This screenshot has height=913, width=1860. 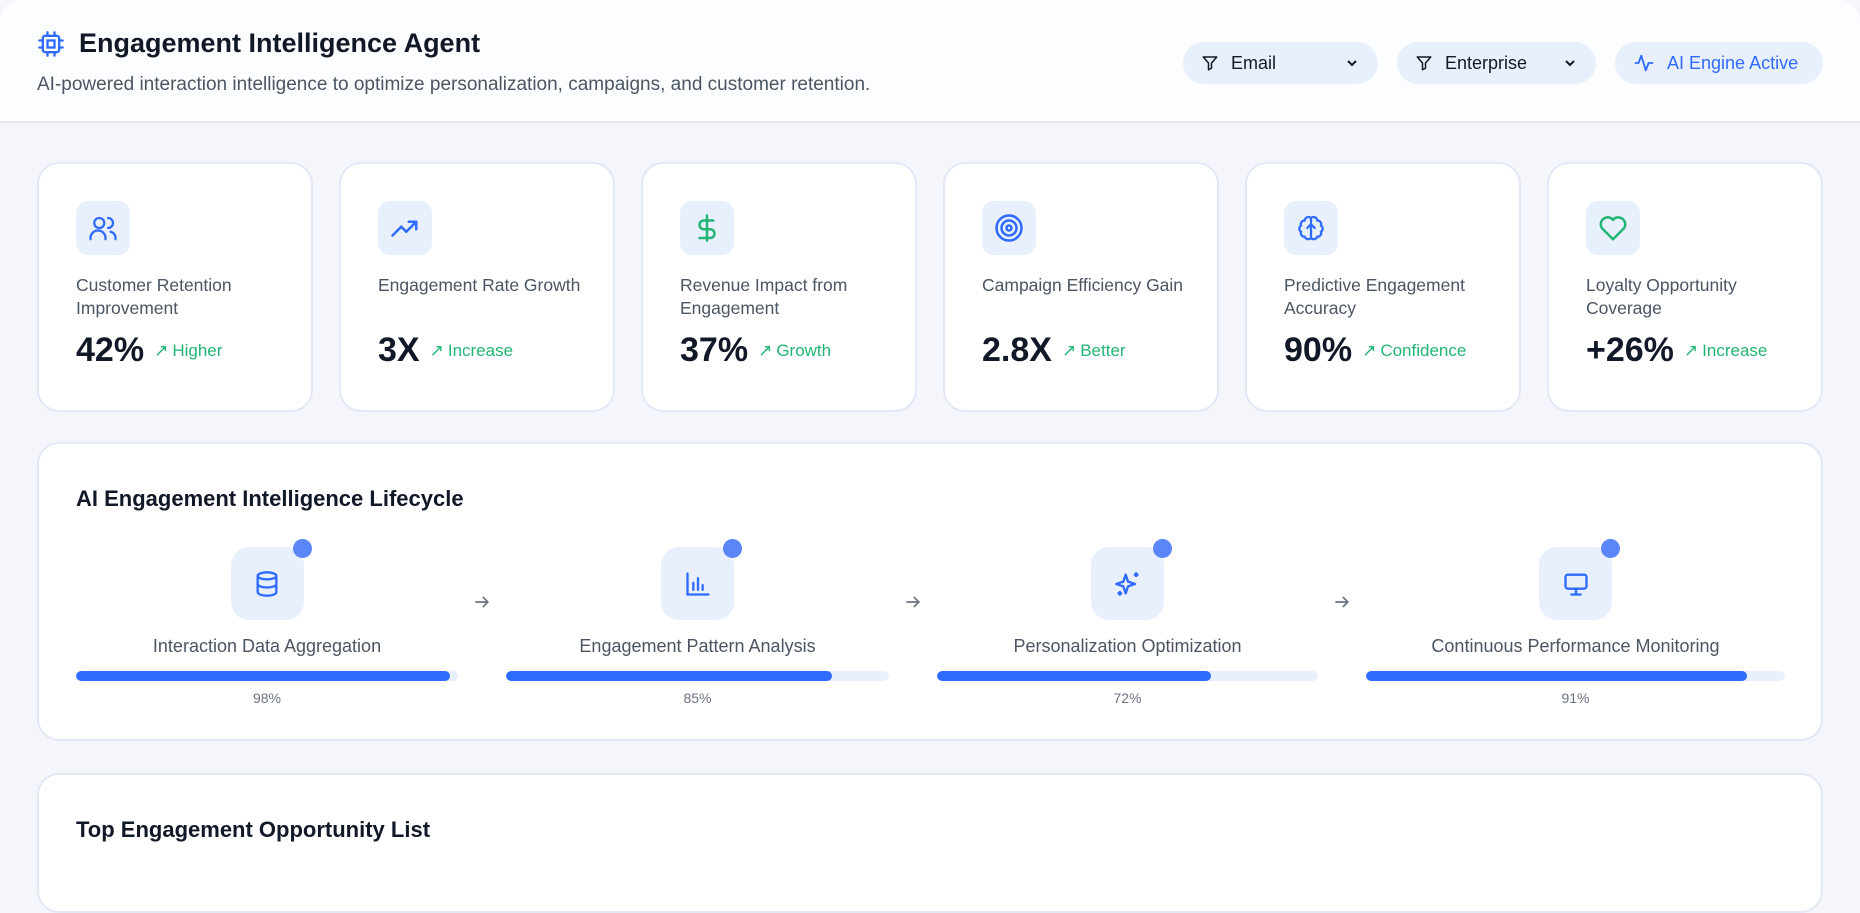 I want to click on kpi-label: Revenue Impact from Engagement, so click(x=764, y=296).